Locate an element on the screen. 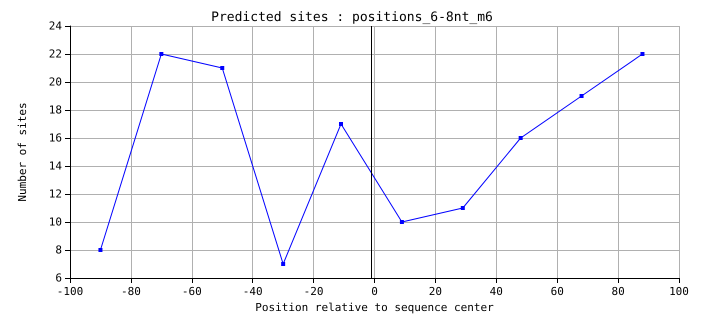  x-tick-label: 100 is located at coordinates (679, 291).